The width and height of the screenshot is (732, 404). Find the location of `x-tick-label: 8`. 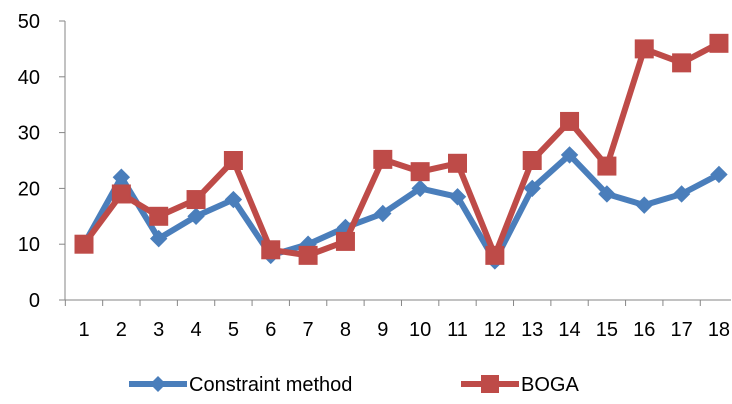

x-tick-label: 8 is located at coordinates (345, 330).